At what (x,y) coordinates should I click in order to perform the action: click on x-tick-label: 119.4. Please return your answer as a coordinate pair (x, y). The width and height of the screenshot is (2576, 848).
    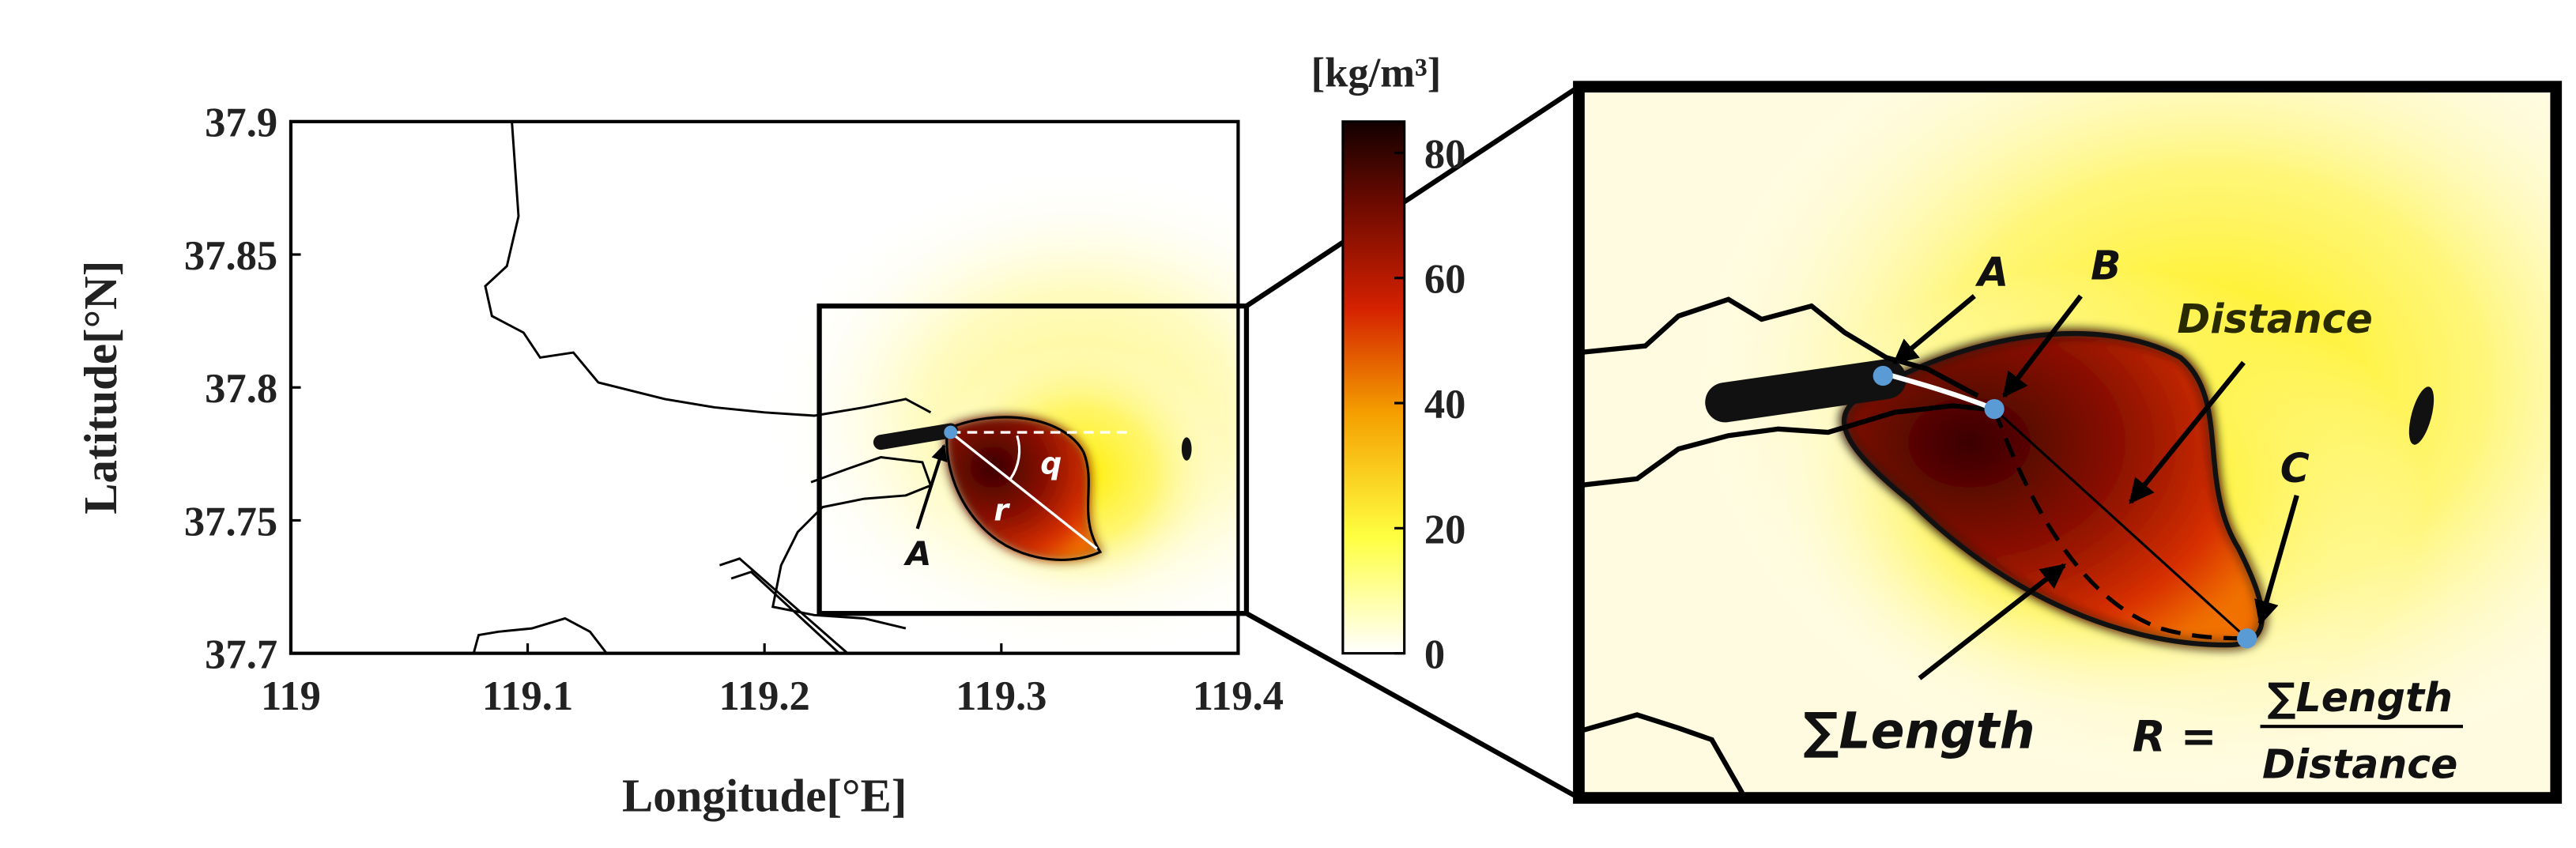
    Looking at the image, I should click on (1238, 696).